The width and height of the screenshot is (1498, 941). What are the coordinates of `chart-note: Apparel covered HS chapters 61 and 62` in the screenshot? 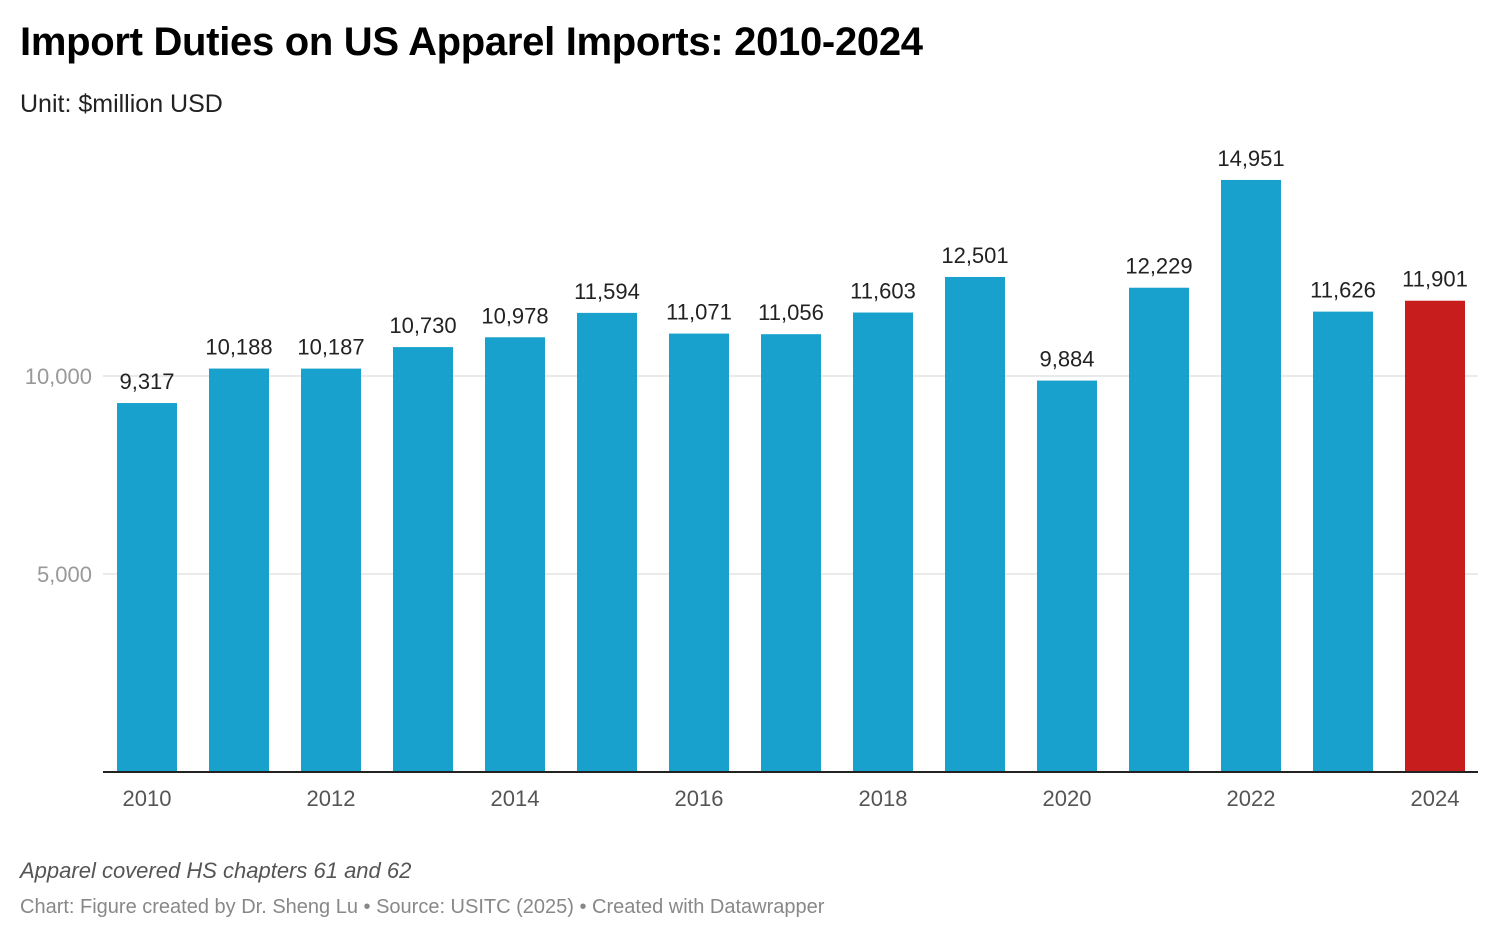 It's located at (216, 870).